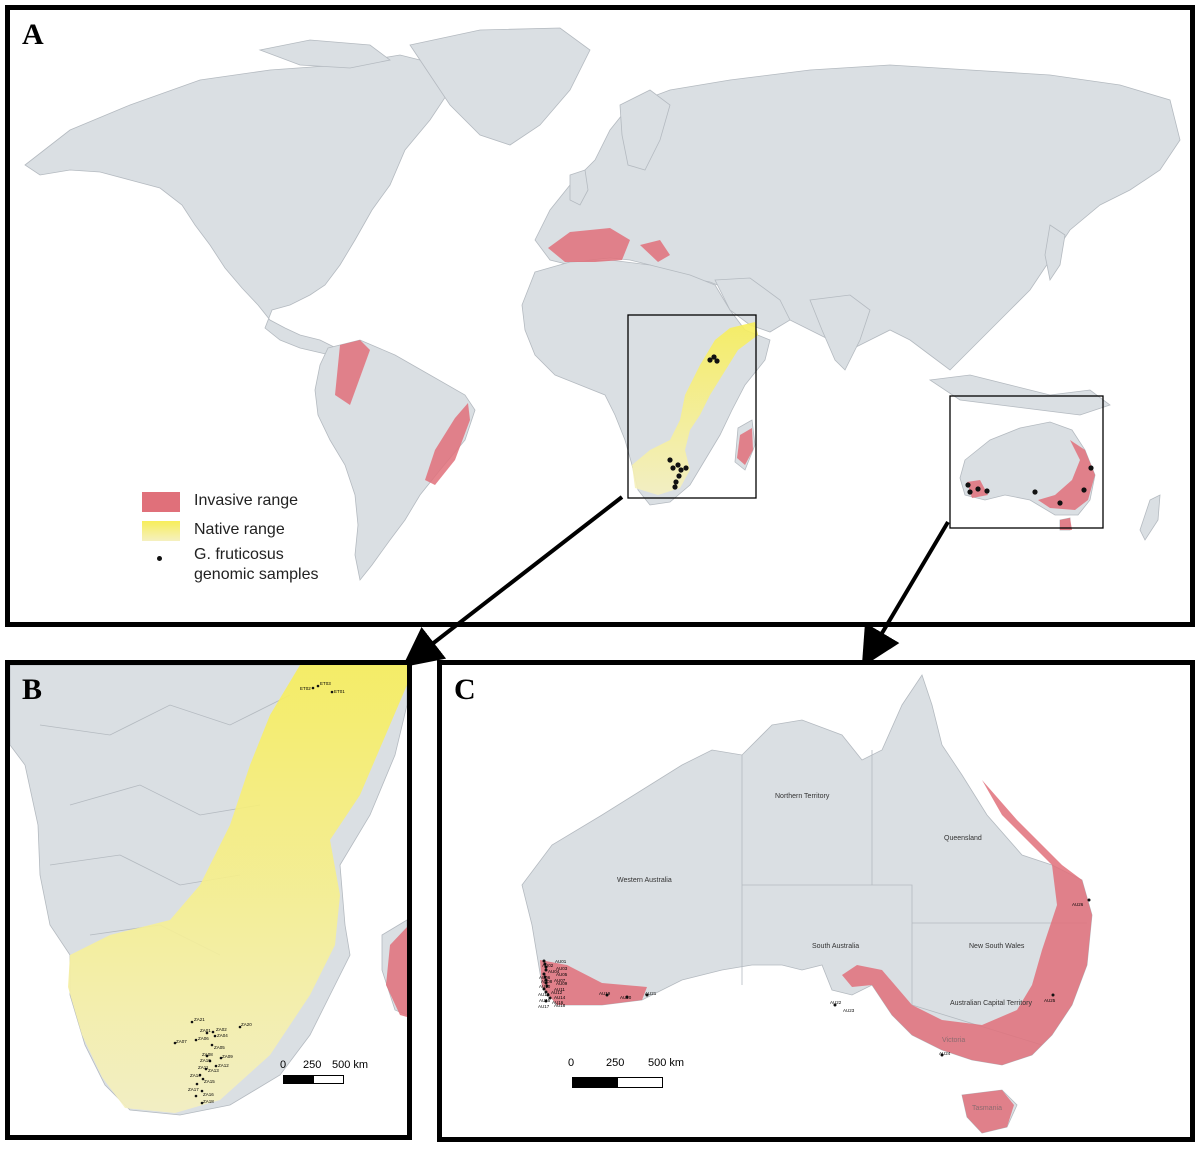  What do you see at coordinates (655, 251) in the screenshot?
I see `invasive-range-mediterranean-east` at bounding box center [655, 251].